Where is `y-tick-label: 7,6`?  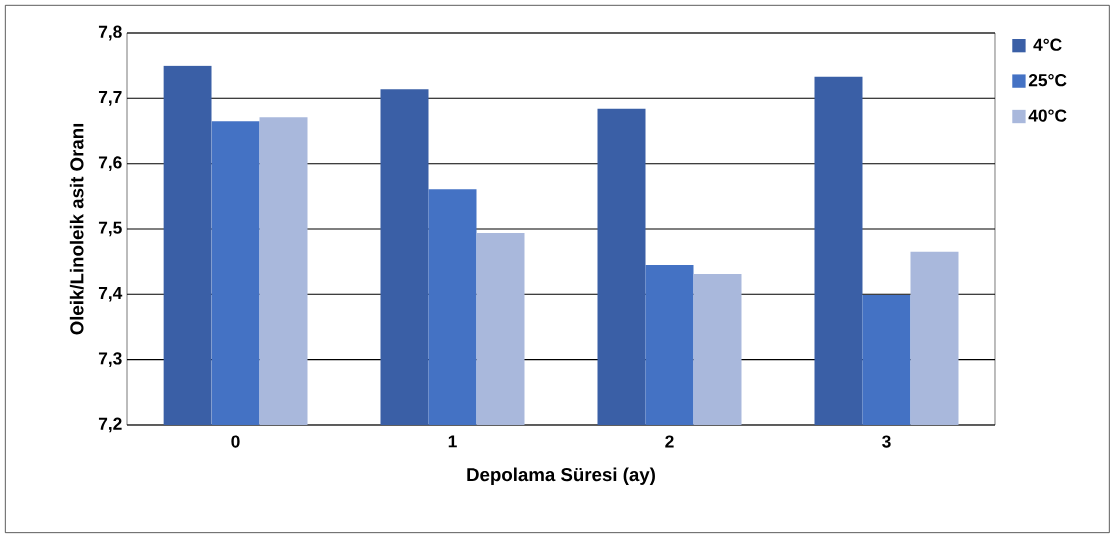 y-tick-label: 7,6 is located at coordinates (110, 164).